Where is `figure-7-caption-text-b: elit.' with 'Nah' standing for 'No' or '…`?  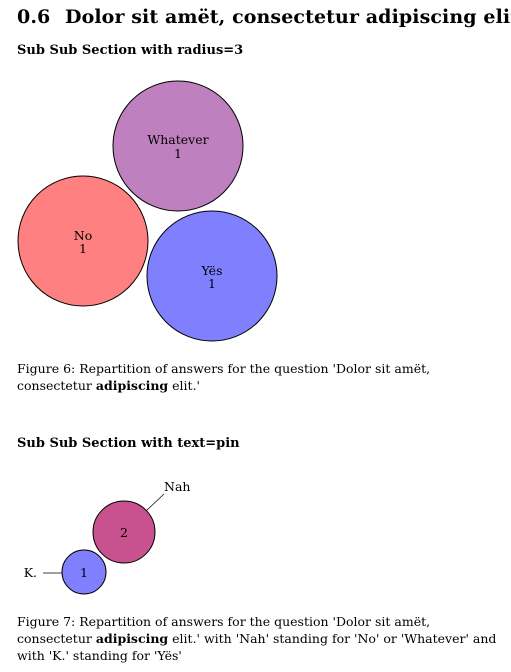 figure-7-caption-text-b: elit.' with 'Nah' standing for 'No' or '… is located at coordinates (257, 647).